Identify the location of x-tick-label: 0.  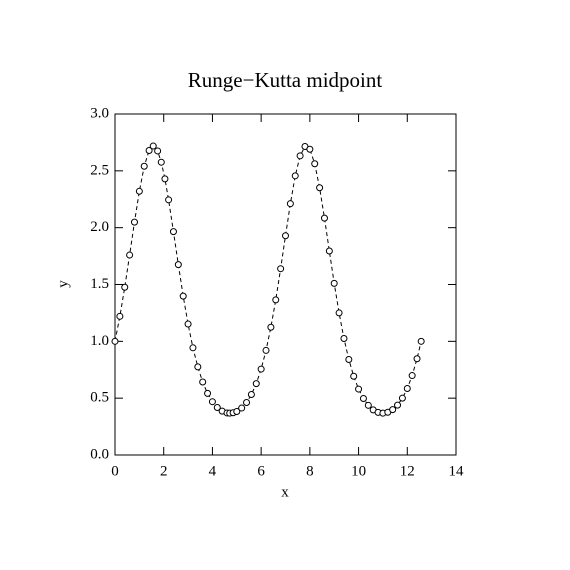
(115, 471).